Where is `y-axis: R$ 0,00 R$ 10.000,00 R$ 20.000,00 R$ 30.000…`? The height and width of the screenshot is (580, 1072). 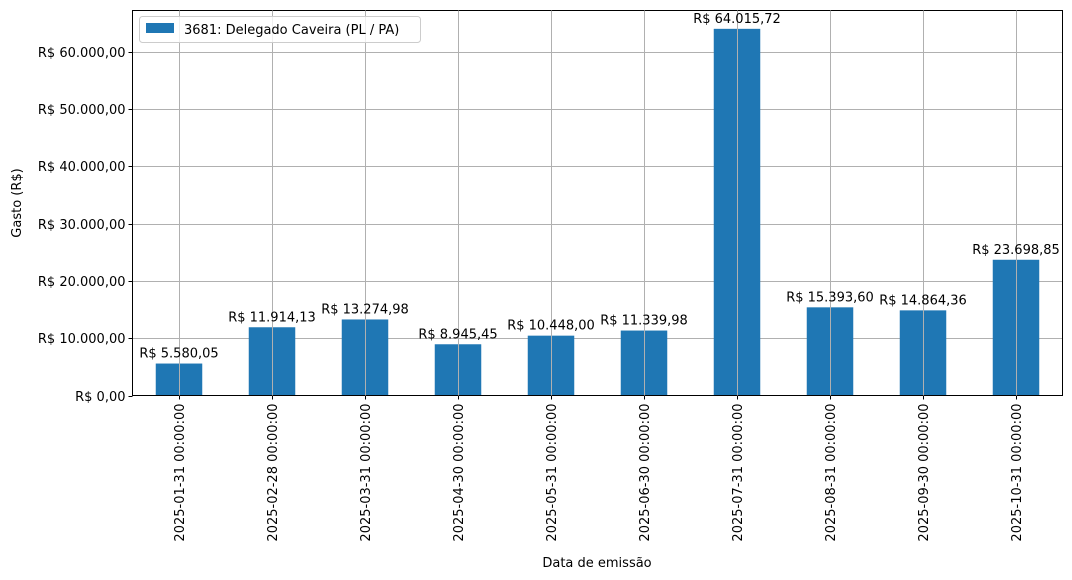
y-axis: R$ 0,00 R$ 10.000,00 R$ 20.000,00 R$ 30.000… is located at coordinates (85, 225).